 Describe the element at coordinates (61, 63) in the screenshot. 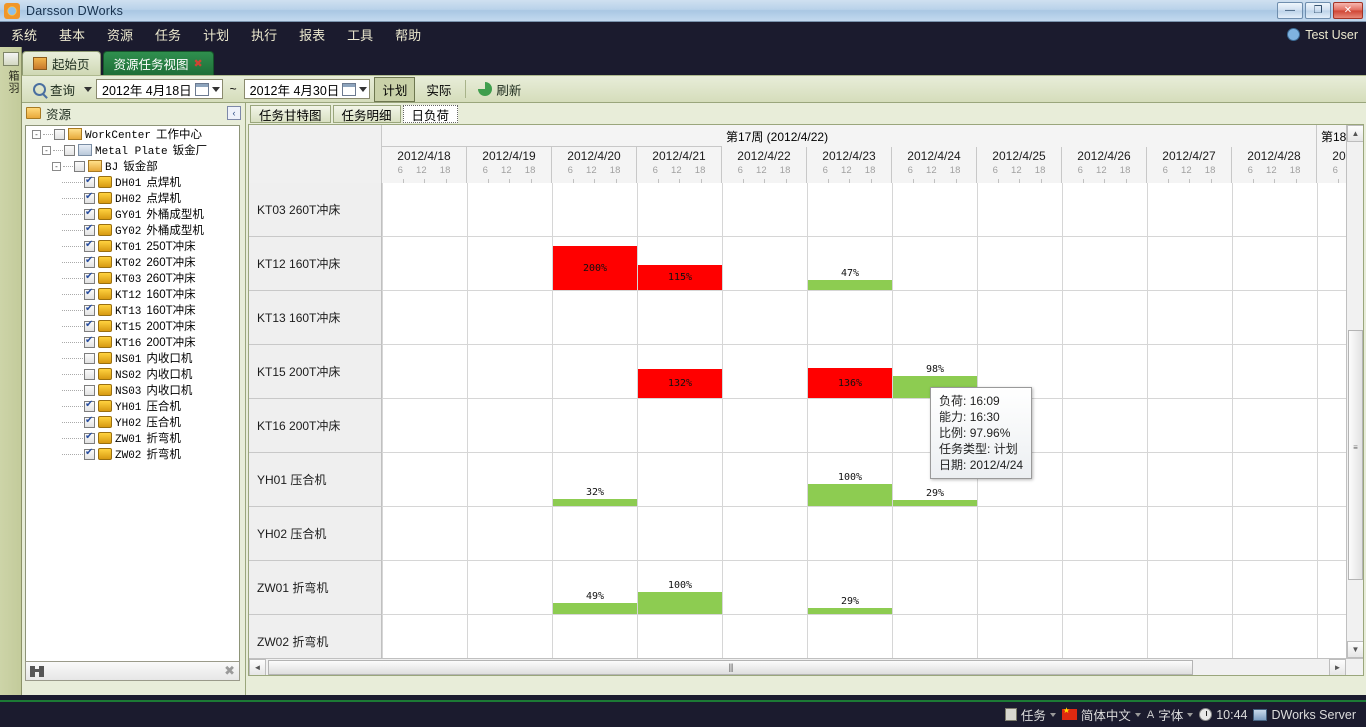

I see `document-tab-0: 起始页` at that location.